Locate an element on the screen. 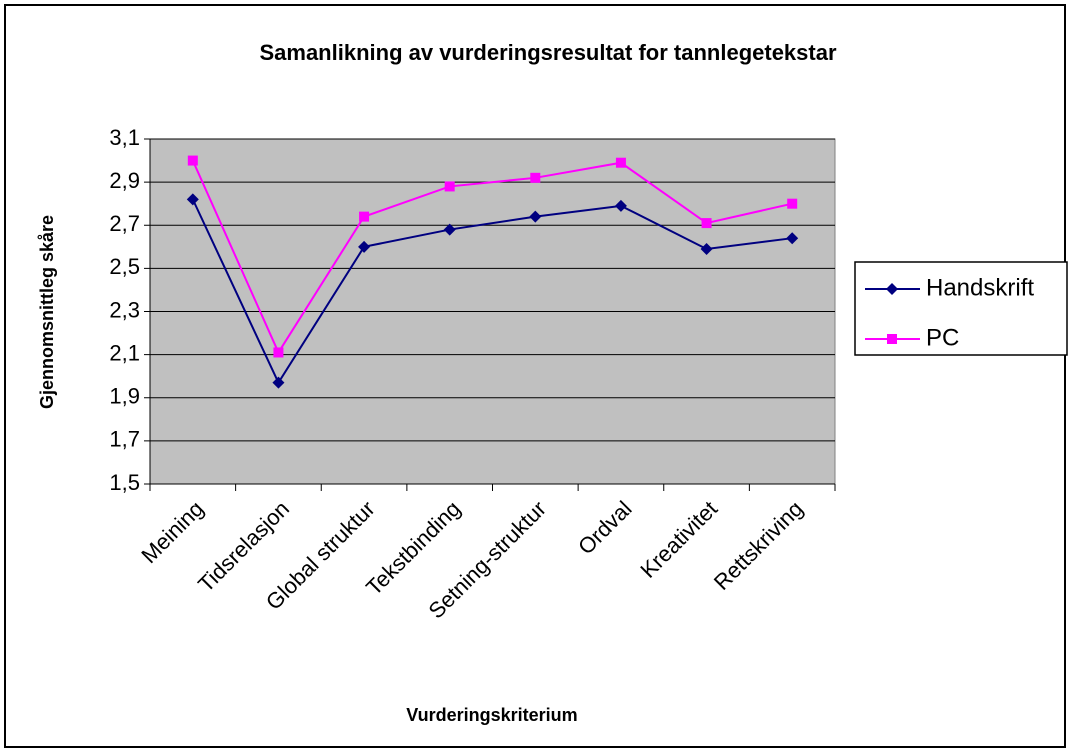  y-tick-label: 2,1 is located at coordinates (124, 352).